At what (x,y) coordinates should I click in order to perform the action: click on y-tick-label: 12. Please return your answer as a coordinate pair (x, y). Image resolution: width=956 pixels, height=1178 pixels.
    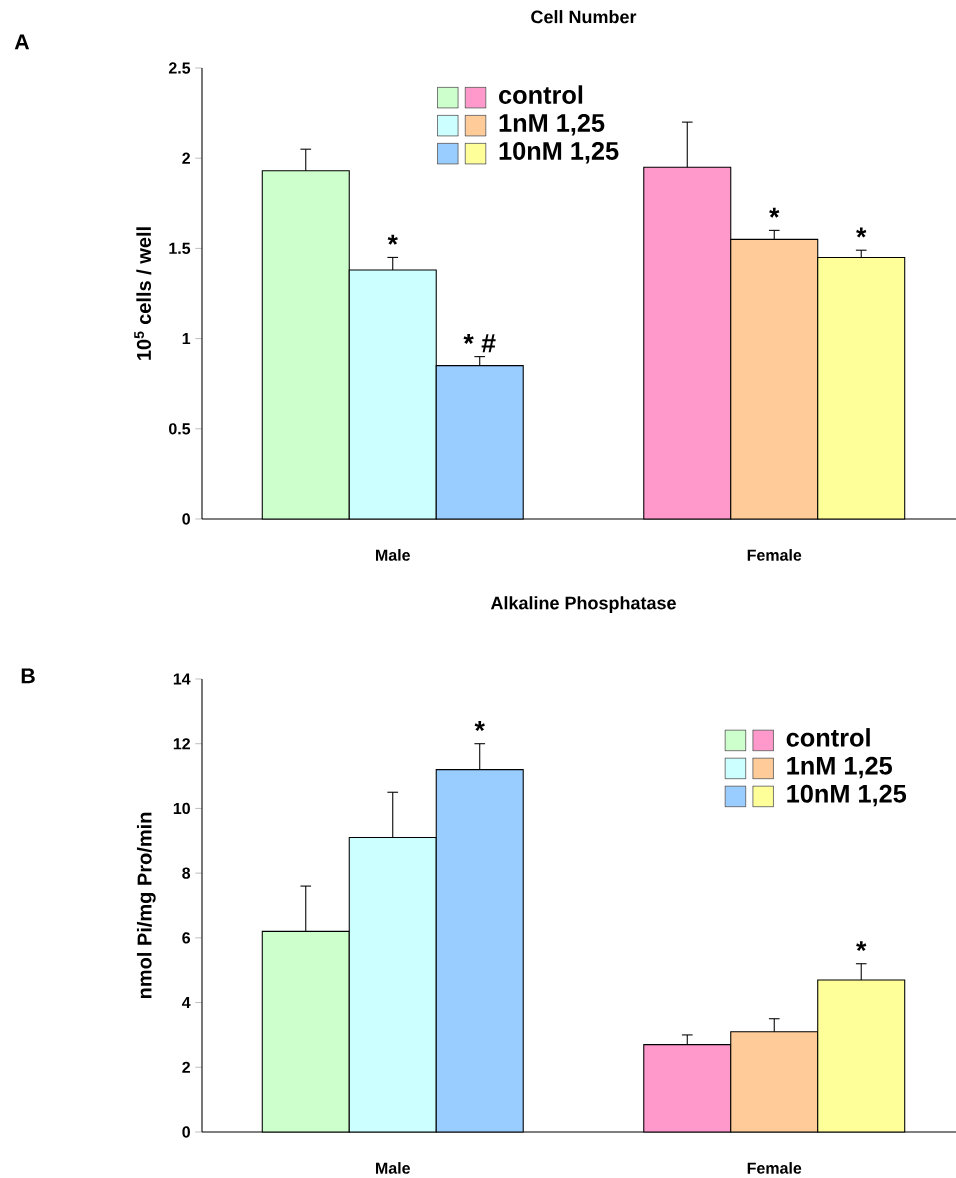
    Looking at the image, I should click on (181, 744).